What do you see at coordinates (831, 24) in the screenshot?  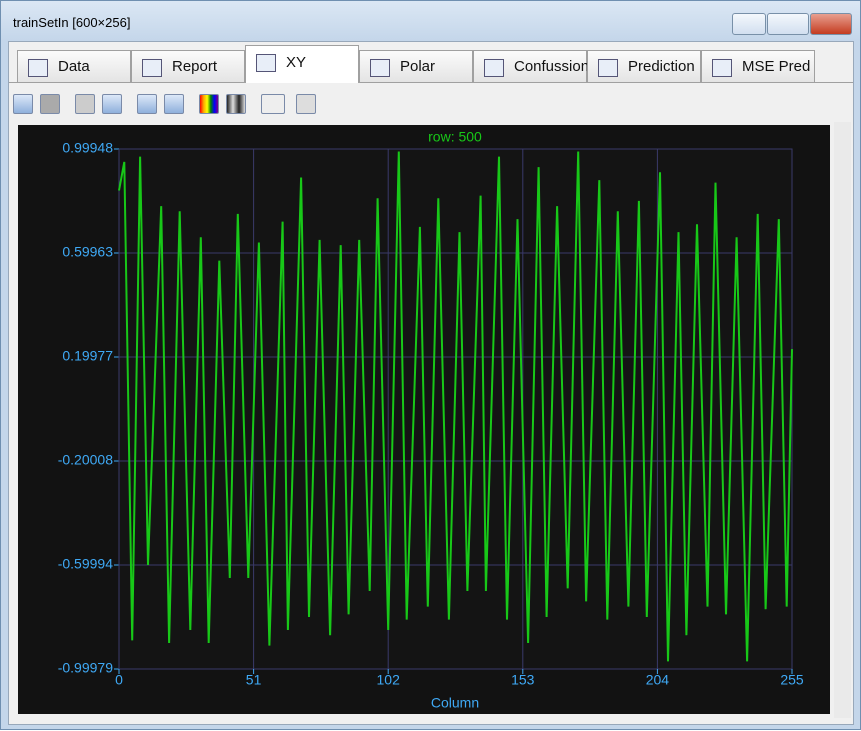 I see `close-button` at bounding box center [831, 24].